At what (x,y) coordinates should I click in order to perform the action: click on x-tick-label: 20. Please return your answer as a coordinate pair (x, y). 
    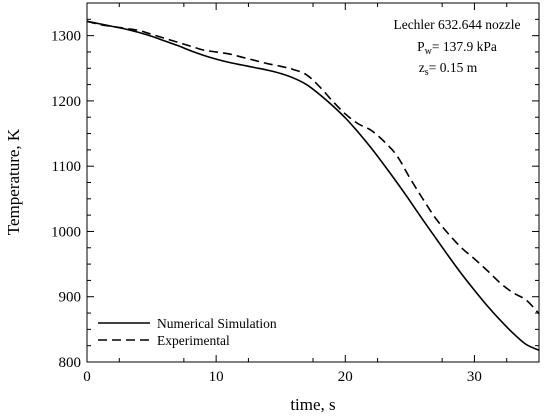
    Looking at the image, I should click on (345, 377).